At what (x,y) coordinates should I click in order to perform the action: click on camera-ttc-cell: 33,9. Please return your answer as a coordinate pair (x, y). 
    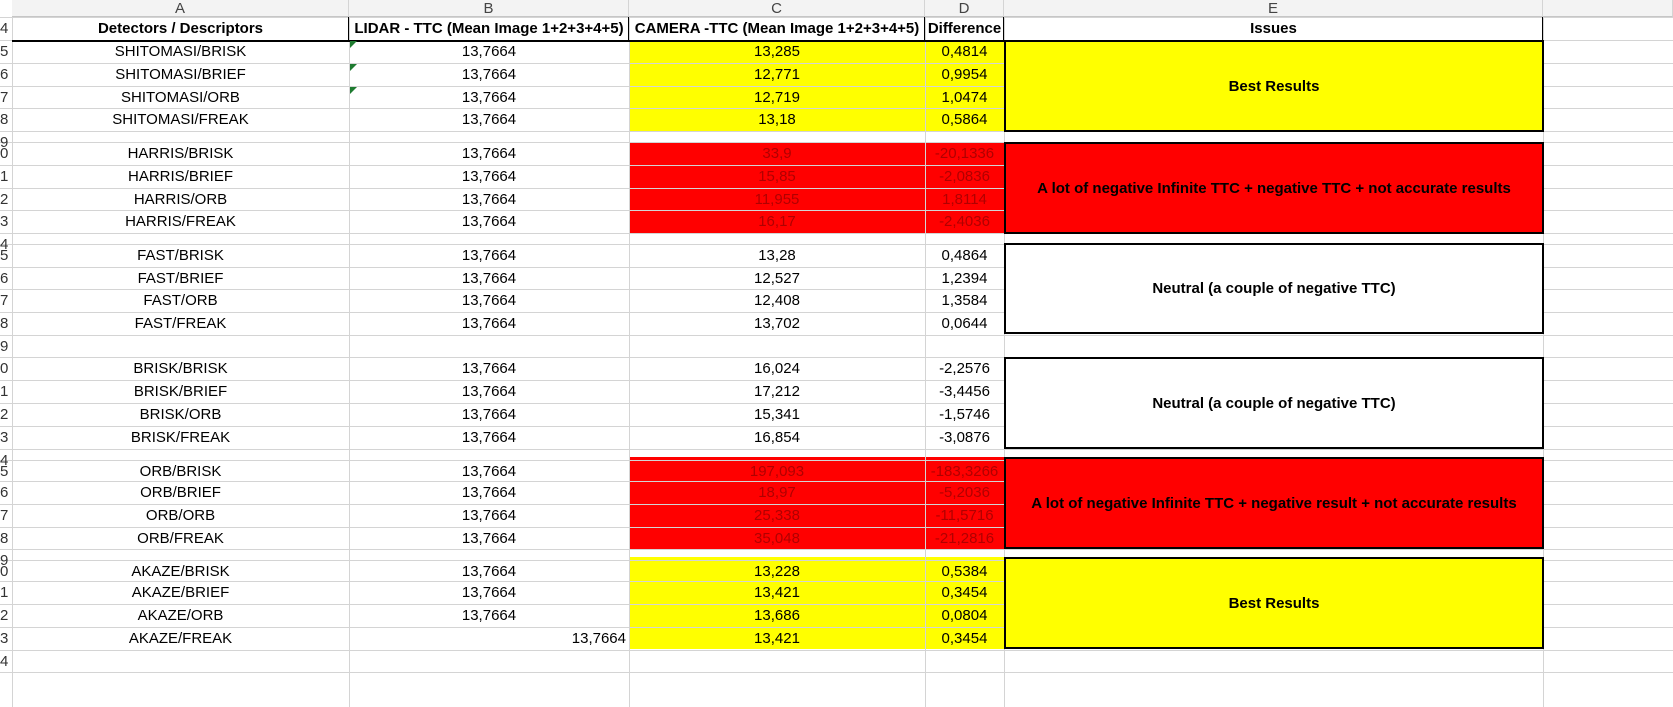
    Looking at the image, I should click on (777, 153).